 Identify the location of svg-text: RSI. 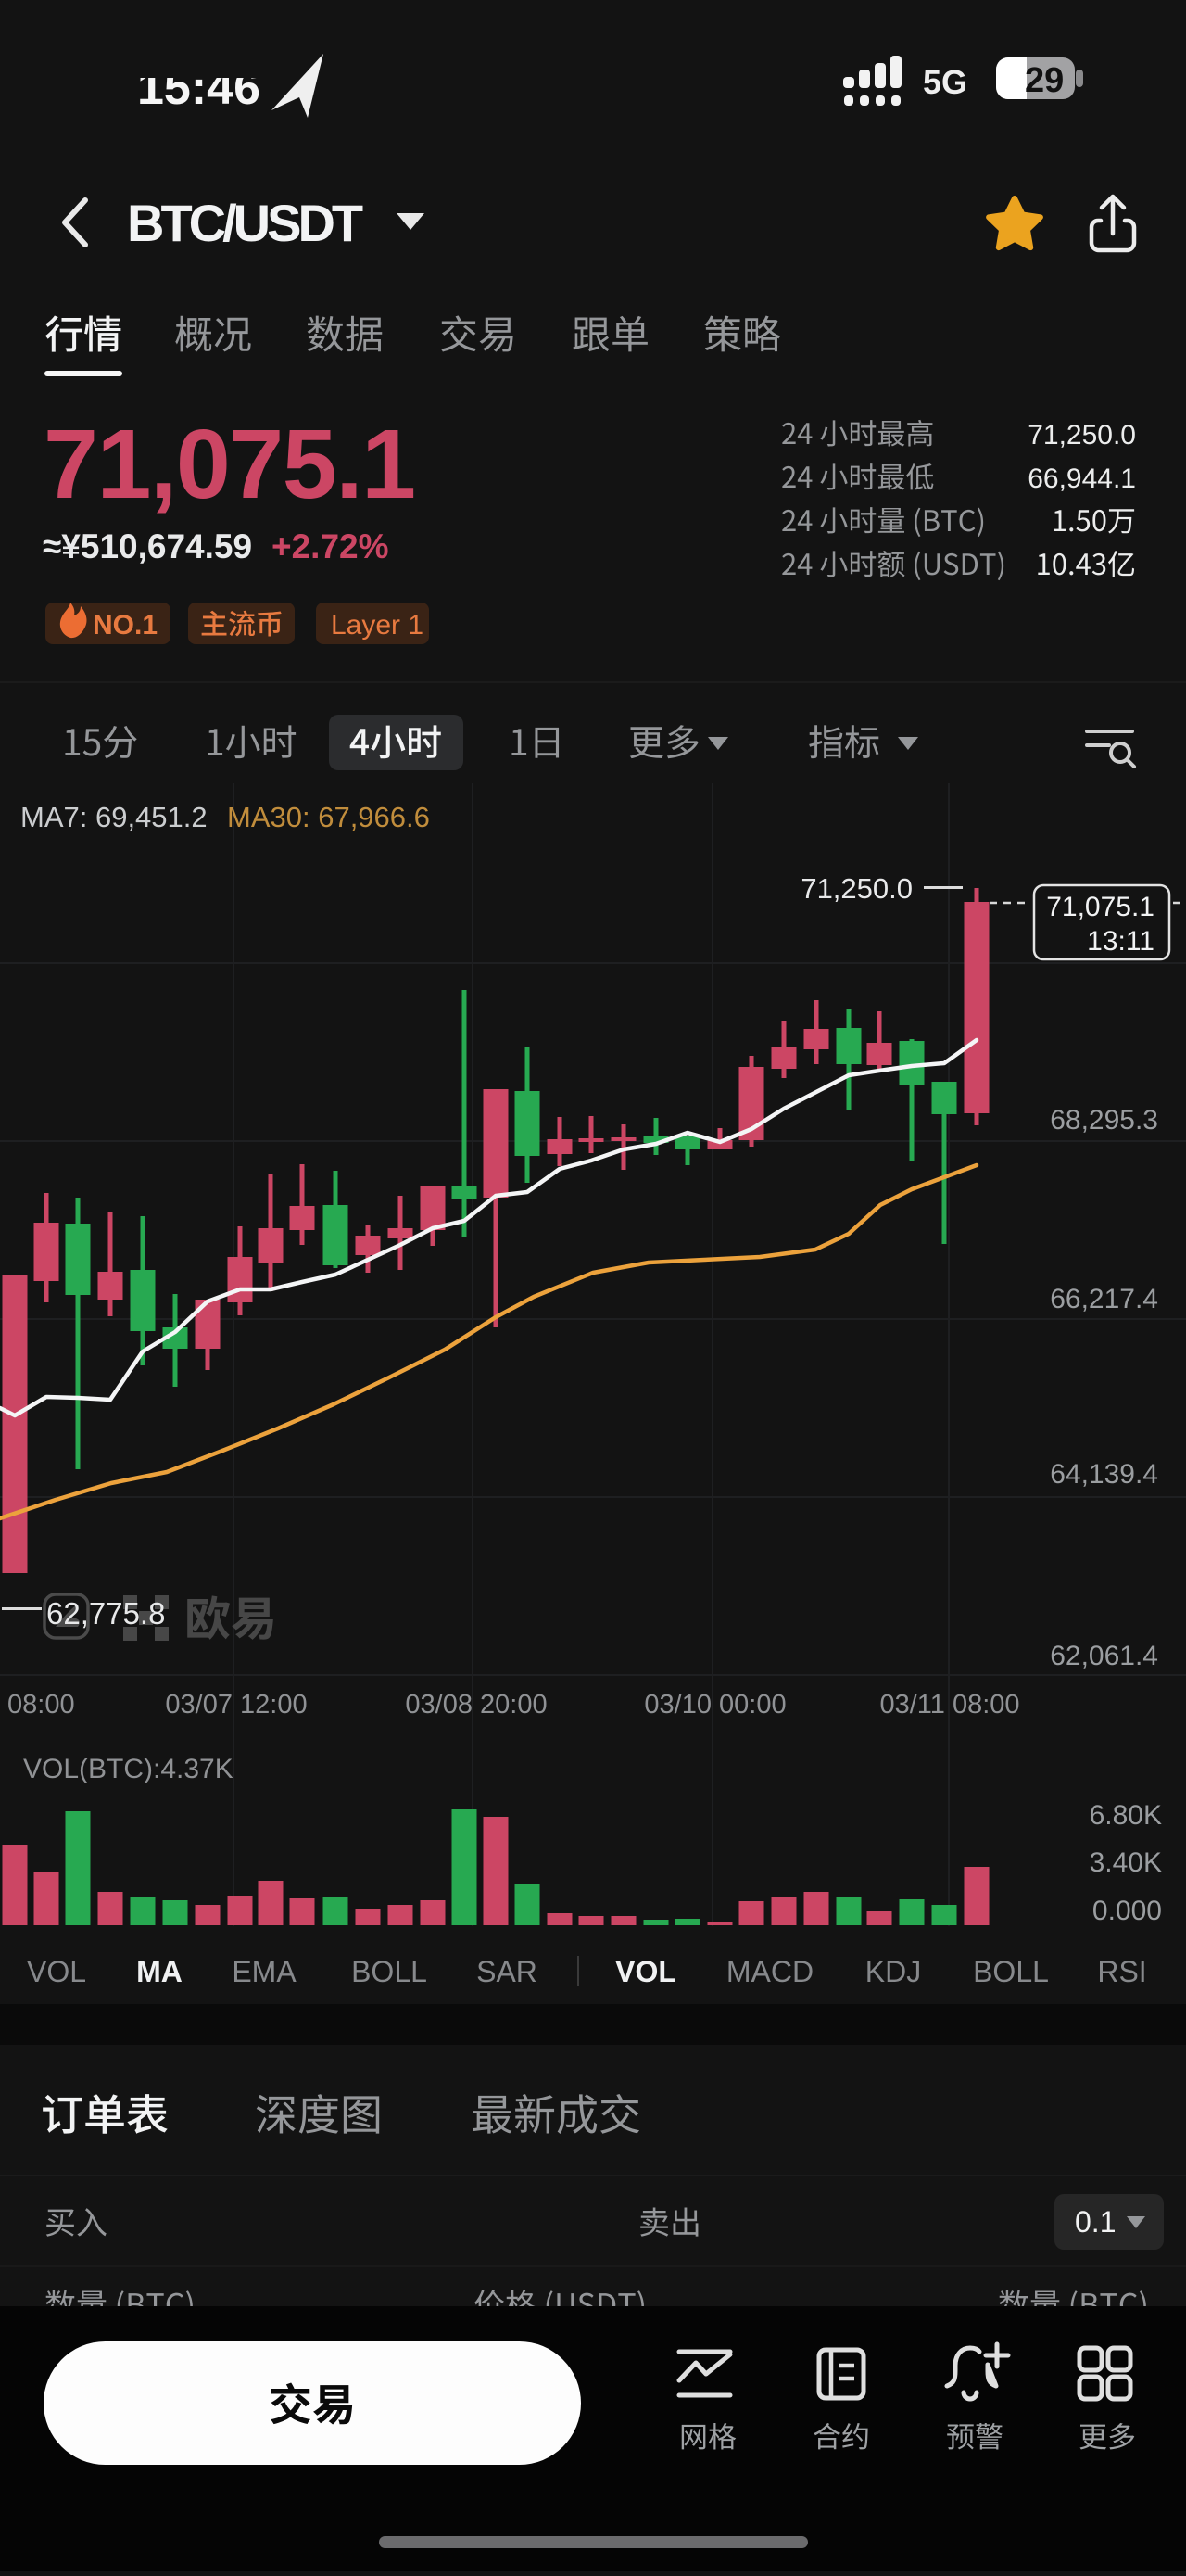
(1121, 1972).